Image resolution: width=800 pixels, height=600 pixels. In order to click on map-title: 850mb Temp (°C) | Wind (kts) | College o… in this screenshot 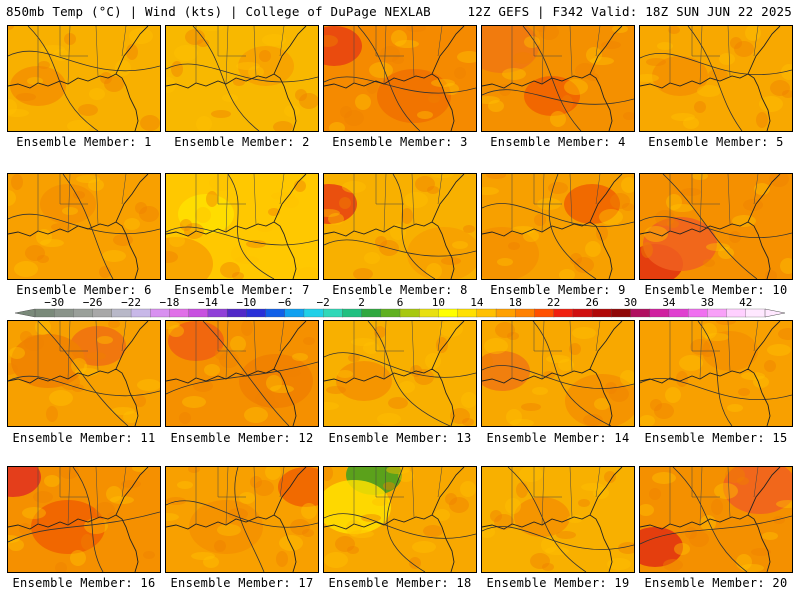, I will do `click(218, 11)`.